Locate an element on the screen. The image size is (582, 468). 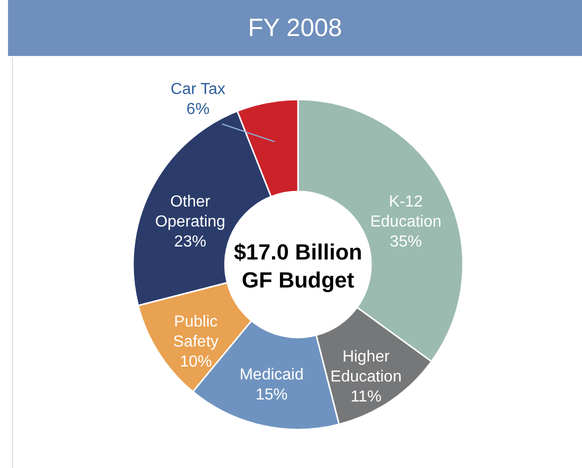
data-label: 11% is located at coordinates (366, 397).